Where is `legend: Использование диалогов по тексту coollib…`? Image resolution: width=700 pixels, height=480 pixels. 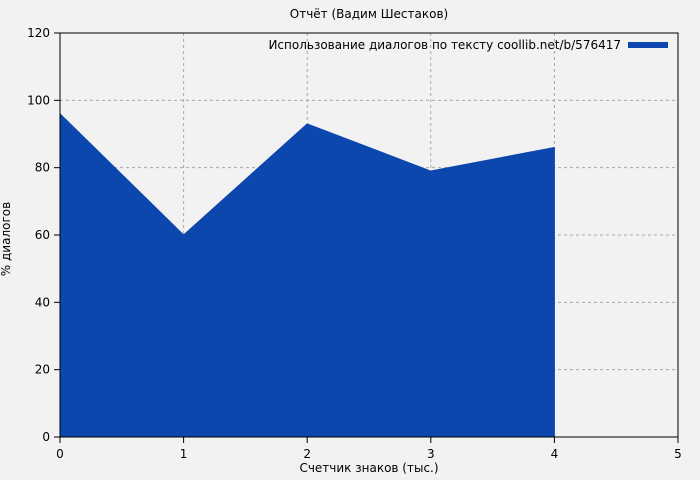 legend: Использование диалогов по тексту coollib… is located at coordinates (468, 45).